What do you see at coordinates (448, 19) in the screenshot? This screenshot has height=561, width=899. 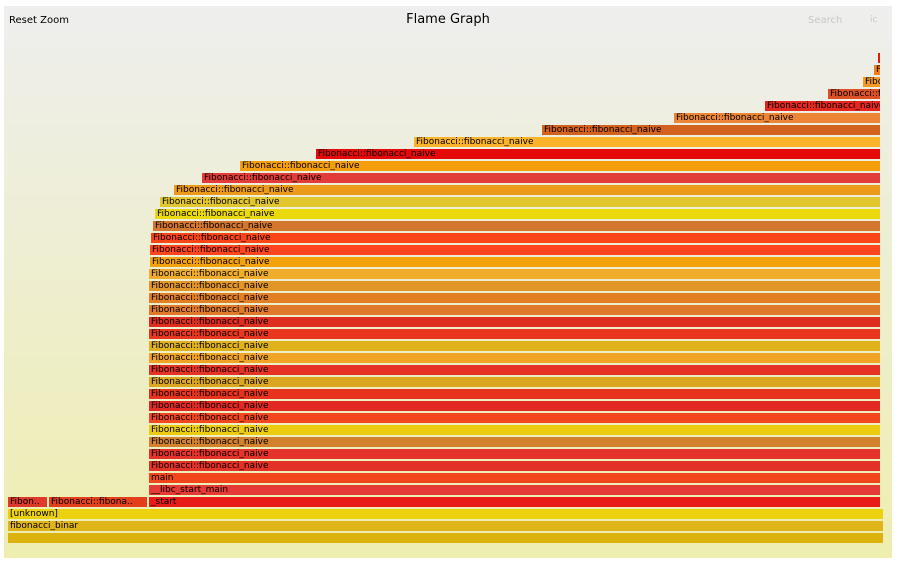 I see `page-title: Flame Graph` at bounding box center [448, 19].